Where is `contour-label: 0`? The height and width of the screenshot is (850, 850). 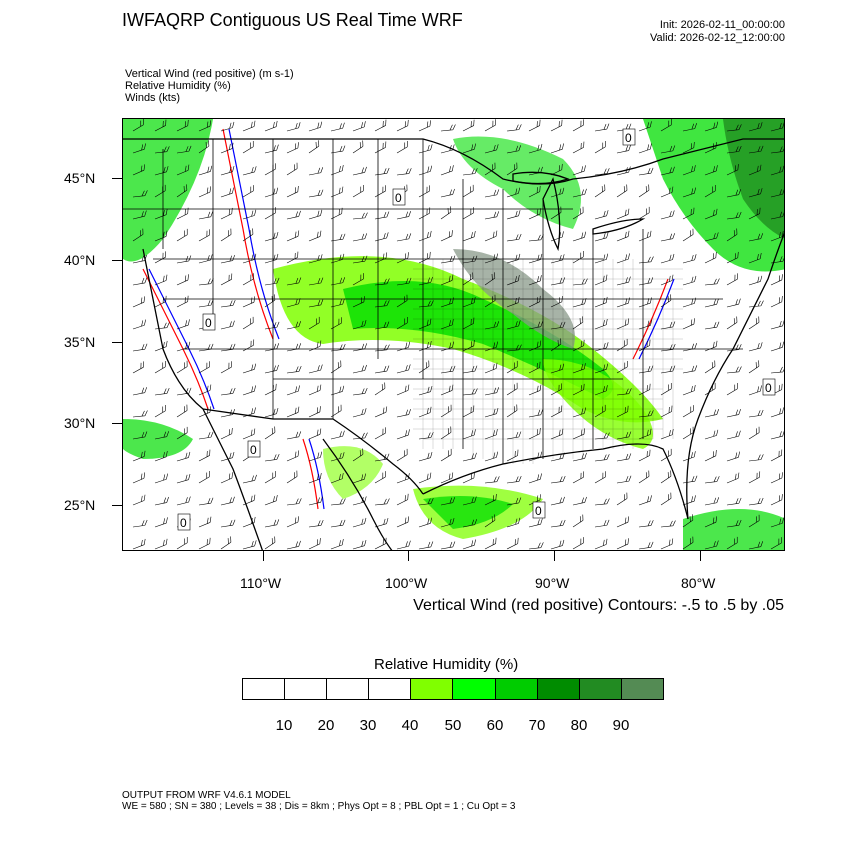
contour-label: 0 is located at coordinates (254, 449).